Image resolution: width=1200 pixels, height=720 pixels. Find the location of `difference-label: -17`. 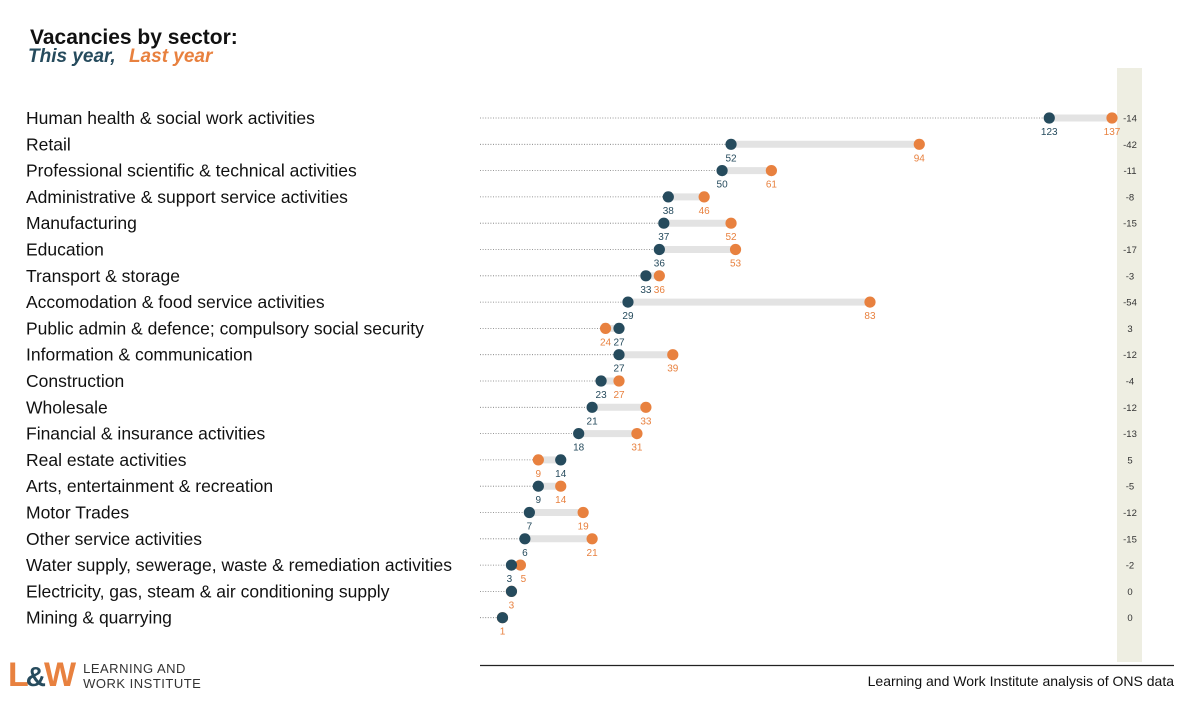

difference-label: -17 is located at coordinates (1130, 250).